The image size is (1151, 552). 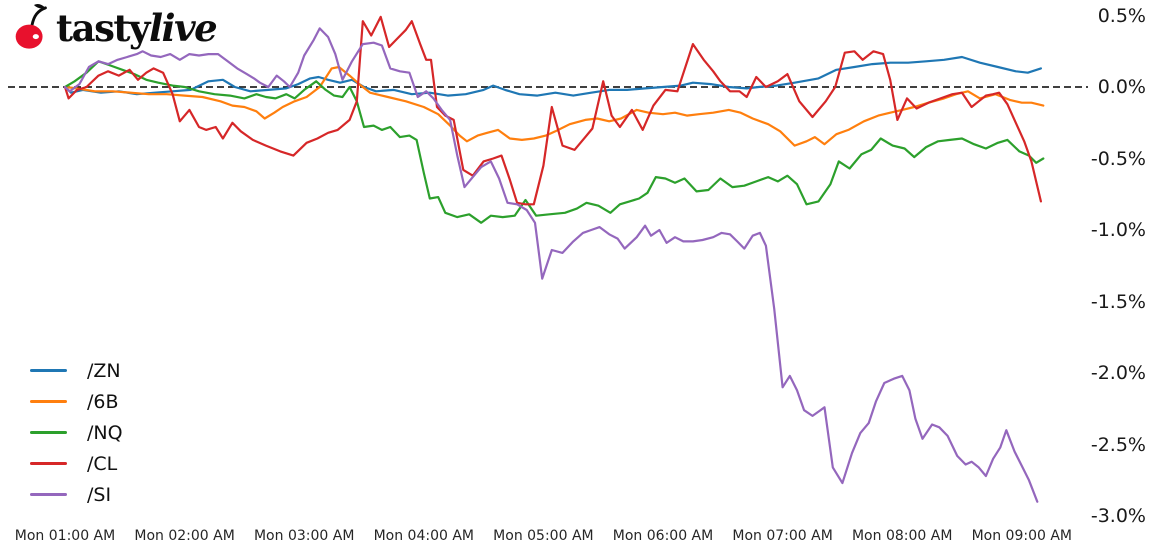 I want to click on x-axis-tick-label: Mon 01:00 AM, so click(x=65, y=536).